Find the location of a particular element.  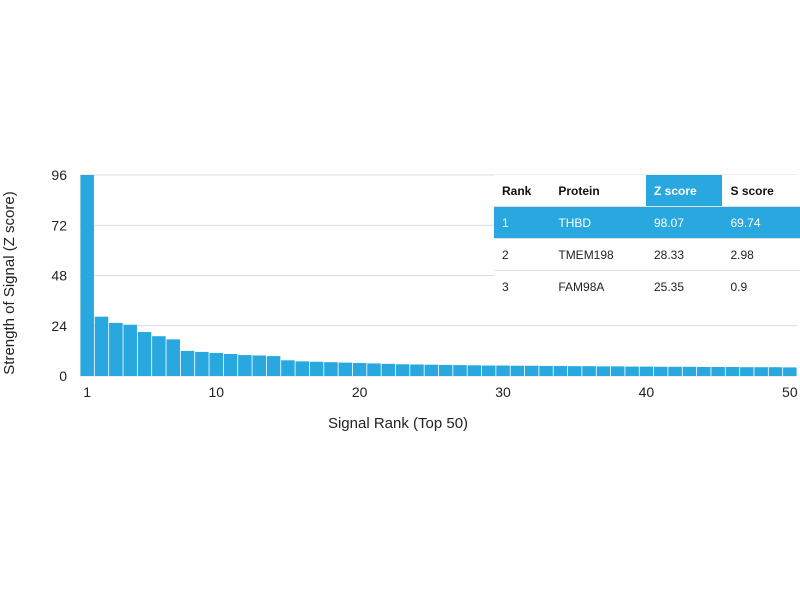

y-tick-label: 24 is located at coordinates (59, 326).